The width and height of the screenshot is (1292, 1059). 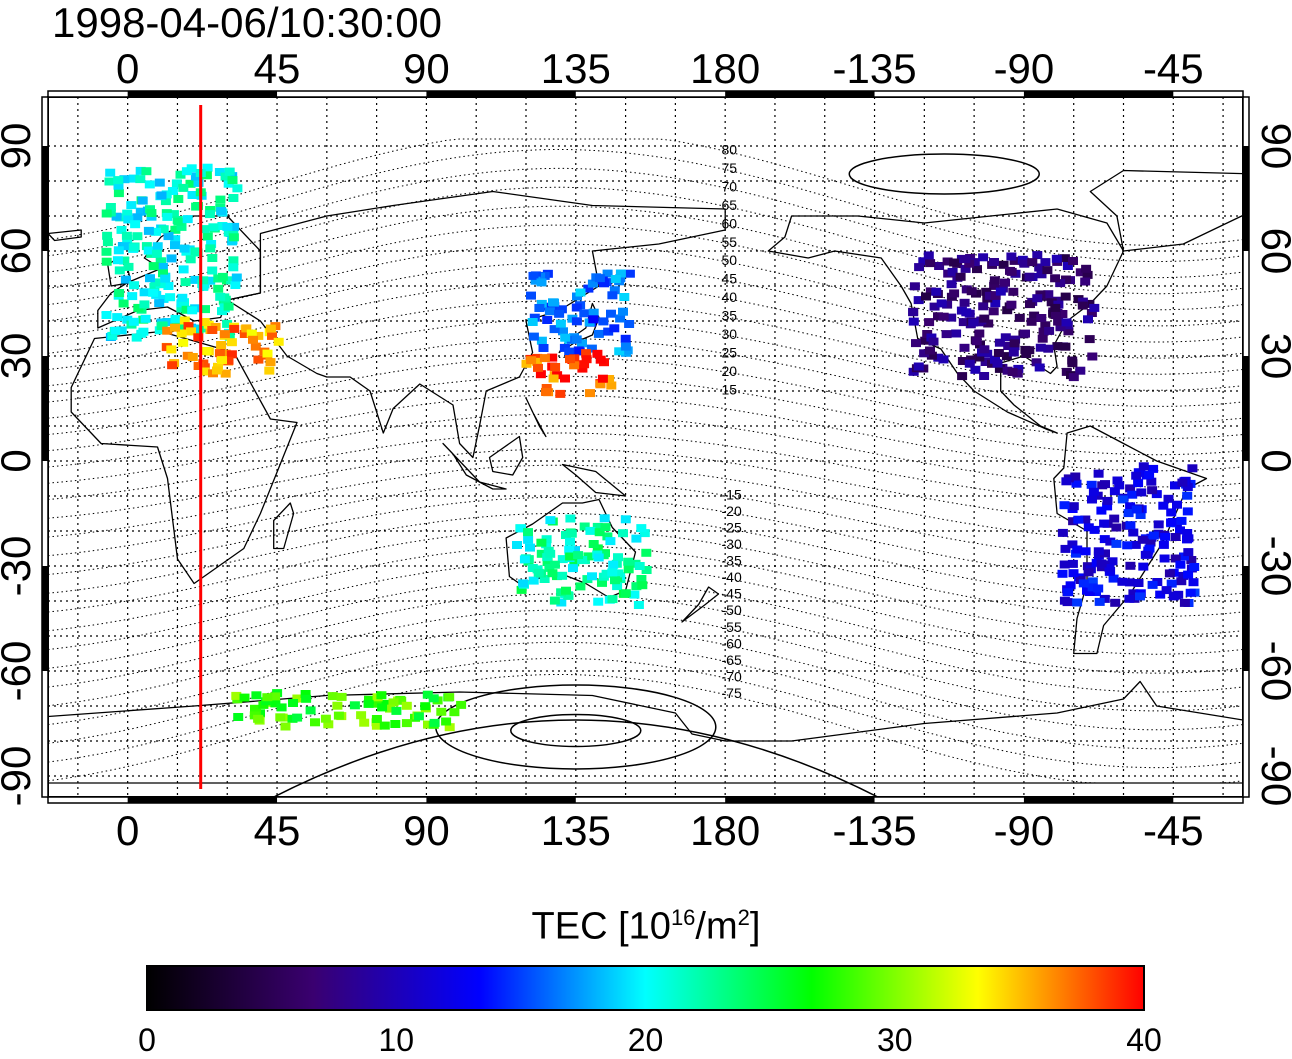 What do you see at coordinates (576, 68) in the screenshot?
I see `lon-tick-label-top: 135` at bounding box center [576, 68].